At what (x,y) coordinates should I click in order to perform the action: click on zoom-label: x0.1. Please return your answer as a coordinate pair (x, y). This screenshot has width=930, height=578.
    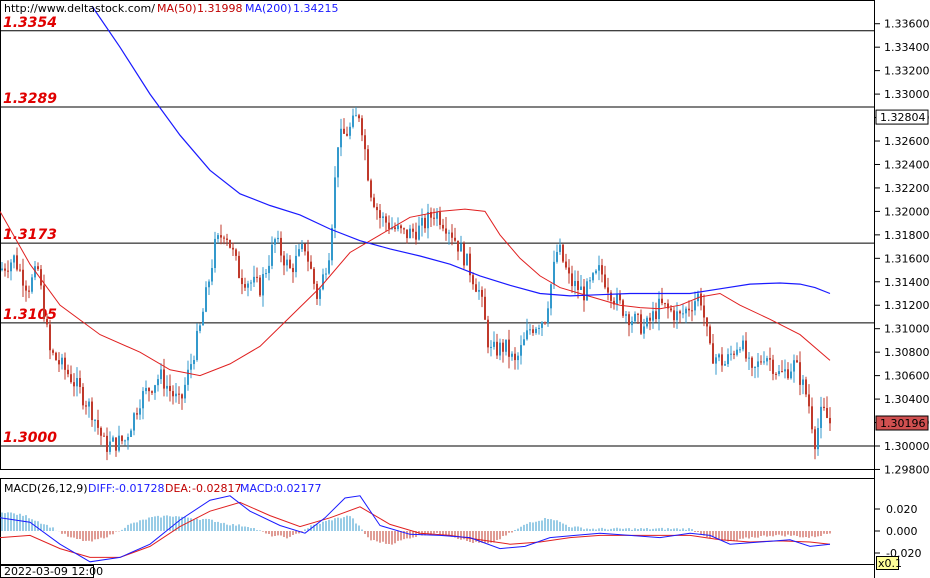
    Looking at the image, I should click on (890, 563).